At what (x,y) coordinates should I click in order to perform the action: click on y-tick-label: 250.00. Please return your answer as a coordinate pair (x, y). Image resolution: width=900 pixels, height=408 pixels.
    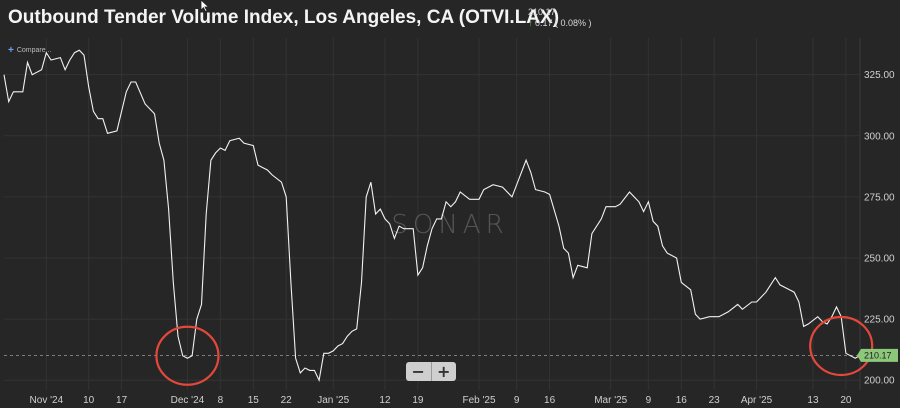
    Looking at the image, I should click on (879, 259).